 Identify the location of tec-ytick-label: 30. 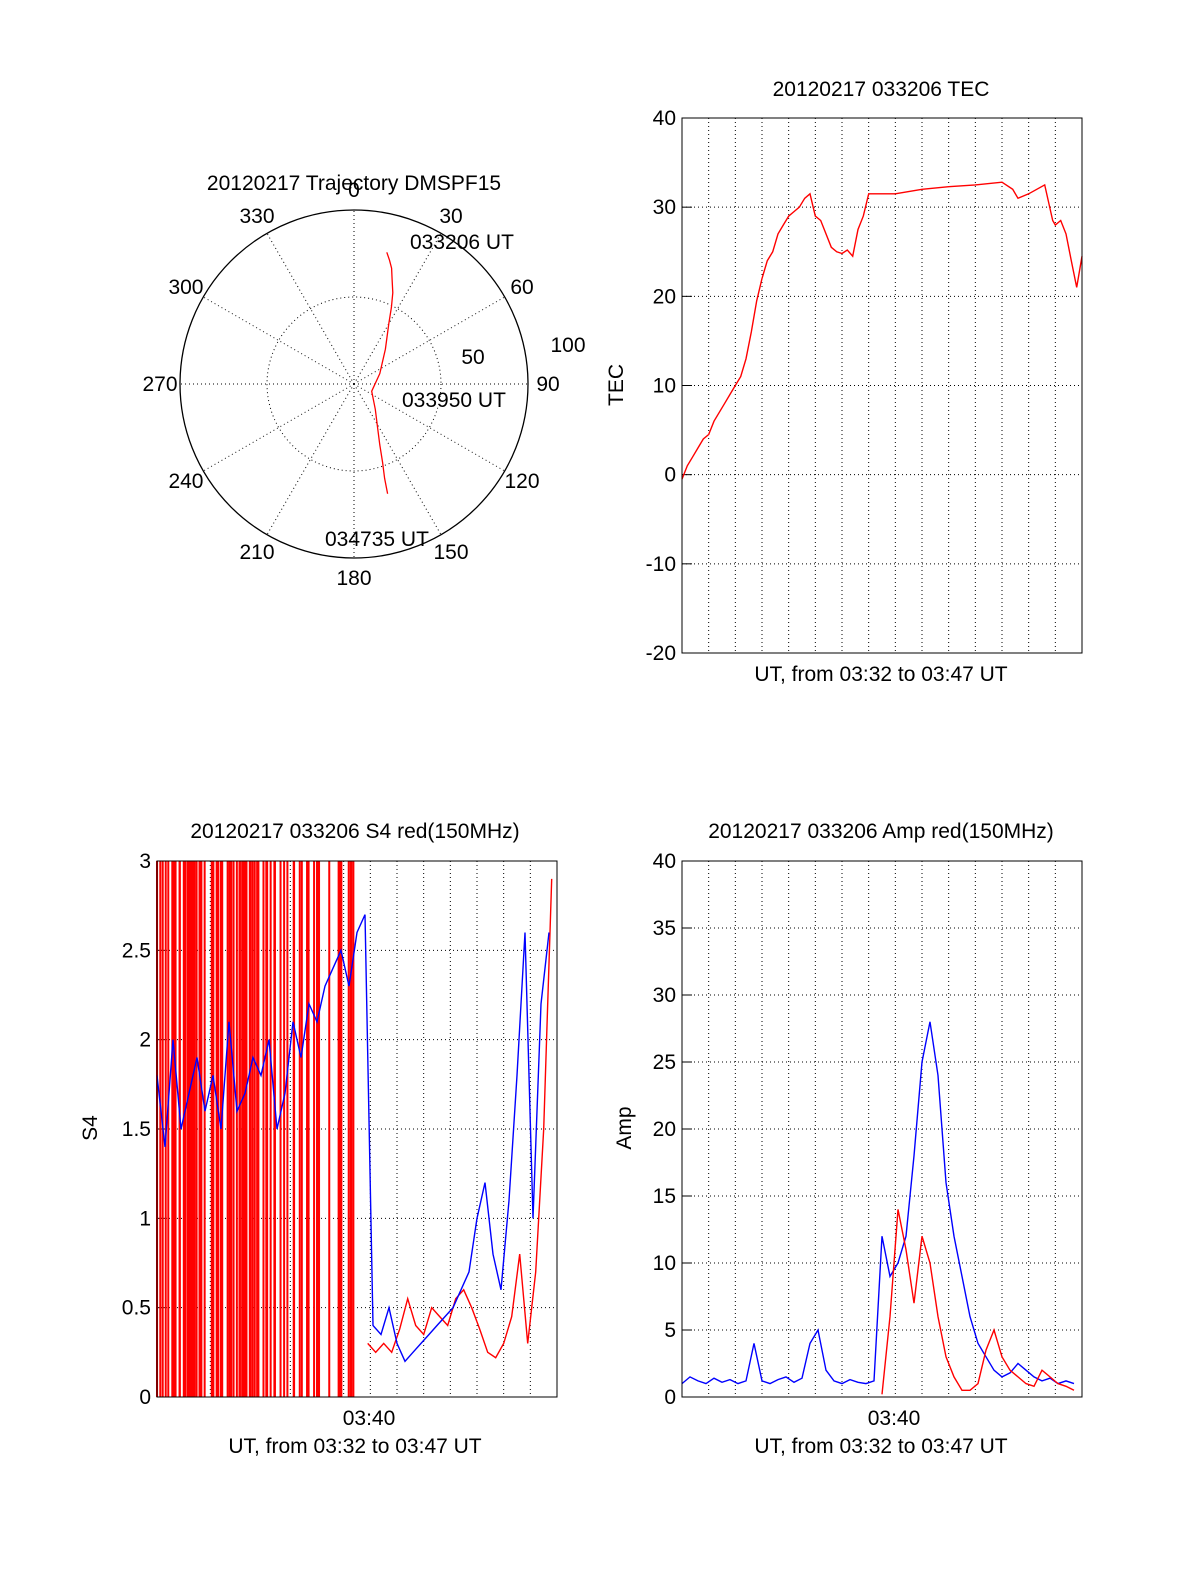
(664, 207).